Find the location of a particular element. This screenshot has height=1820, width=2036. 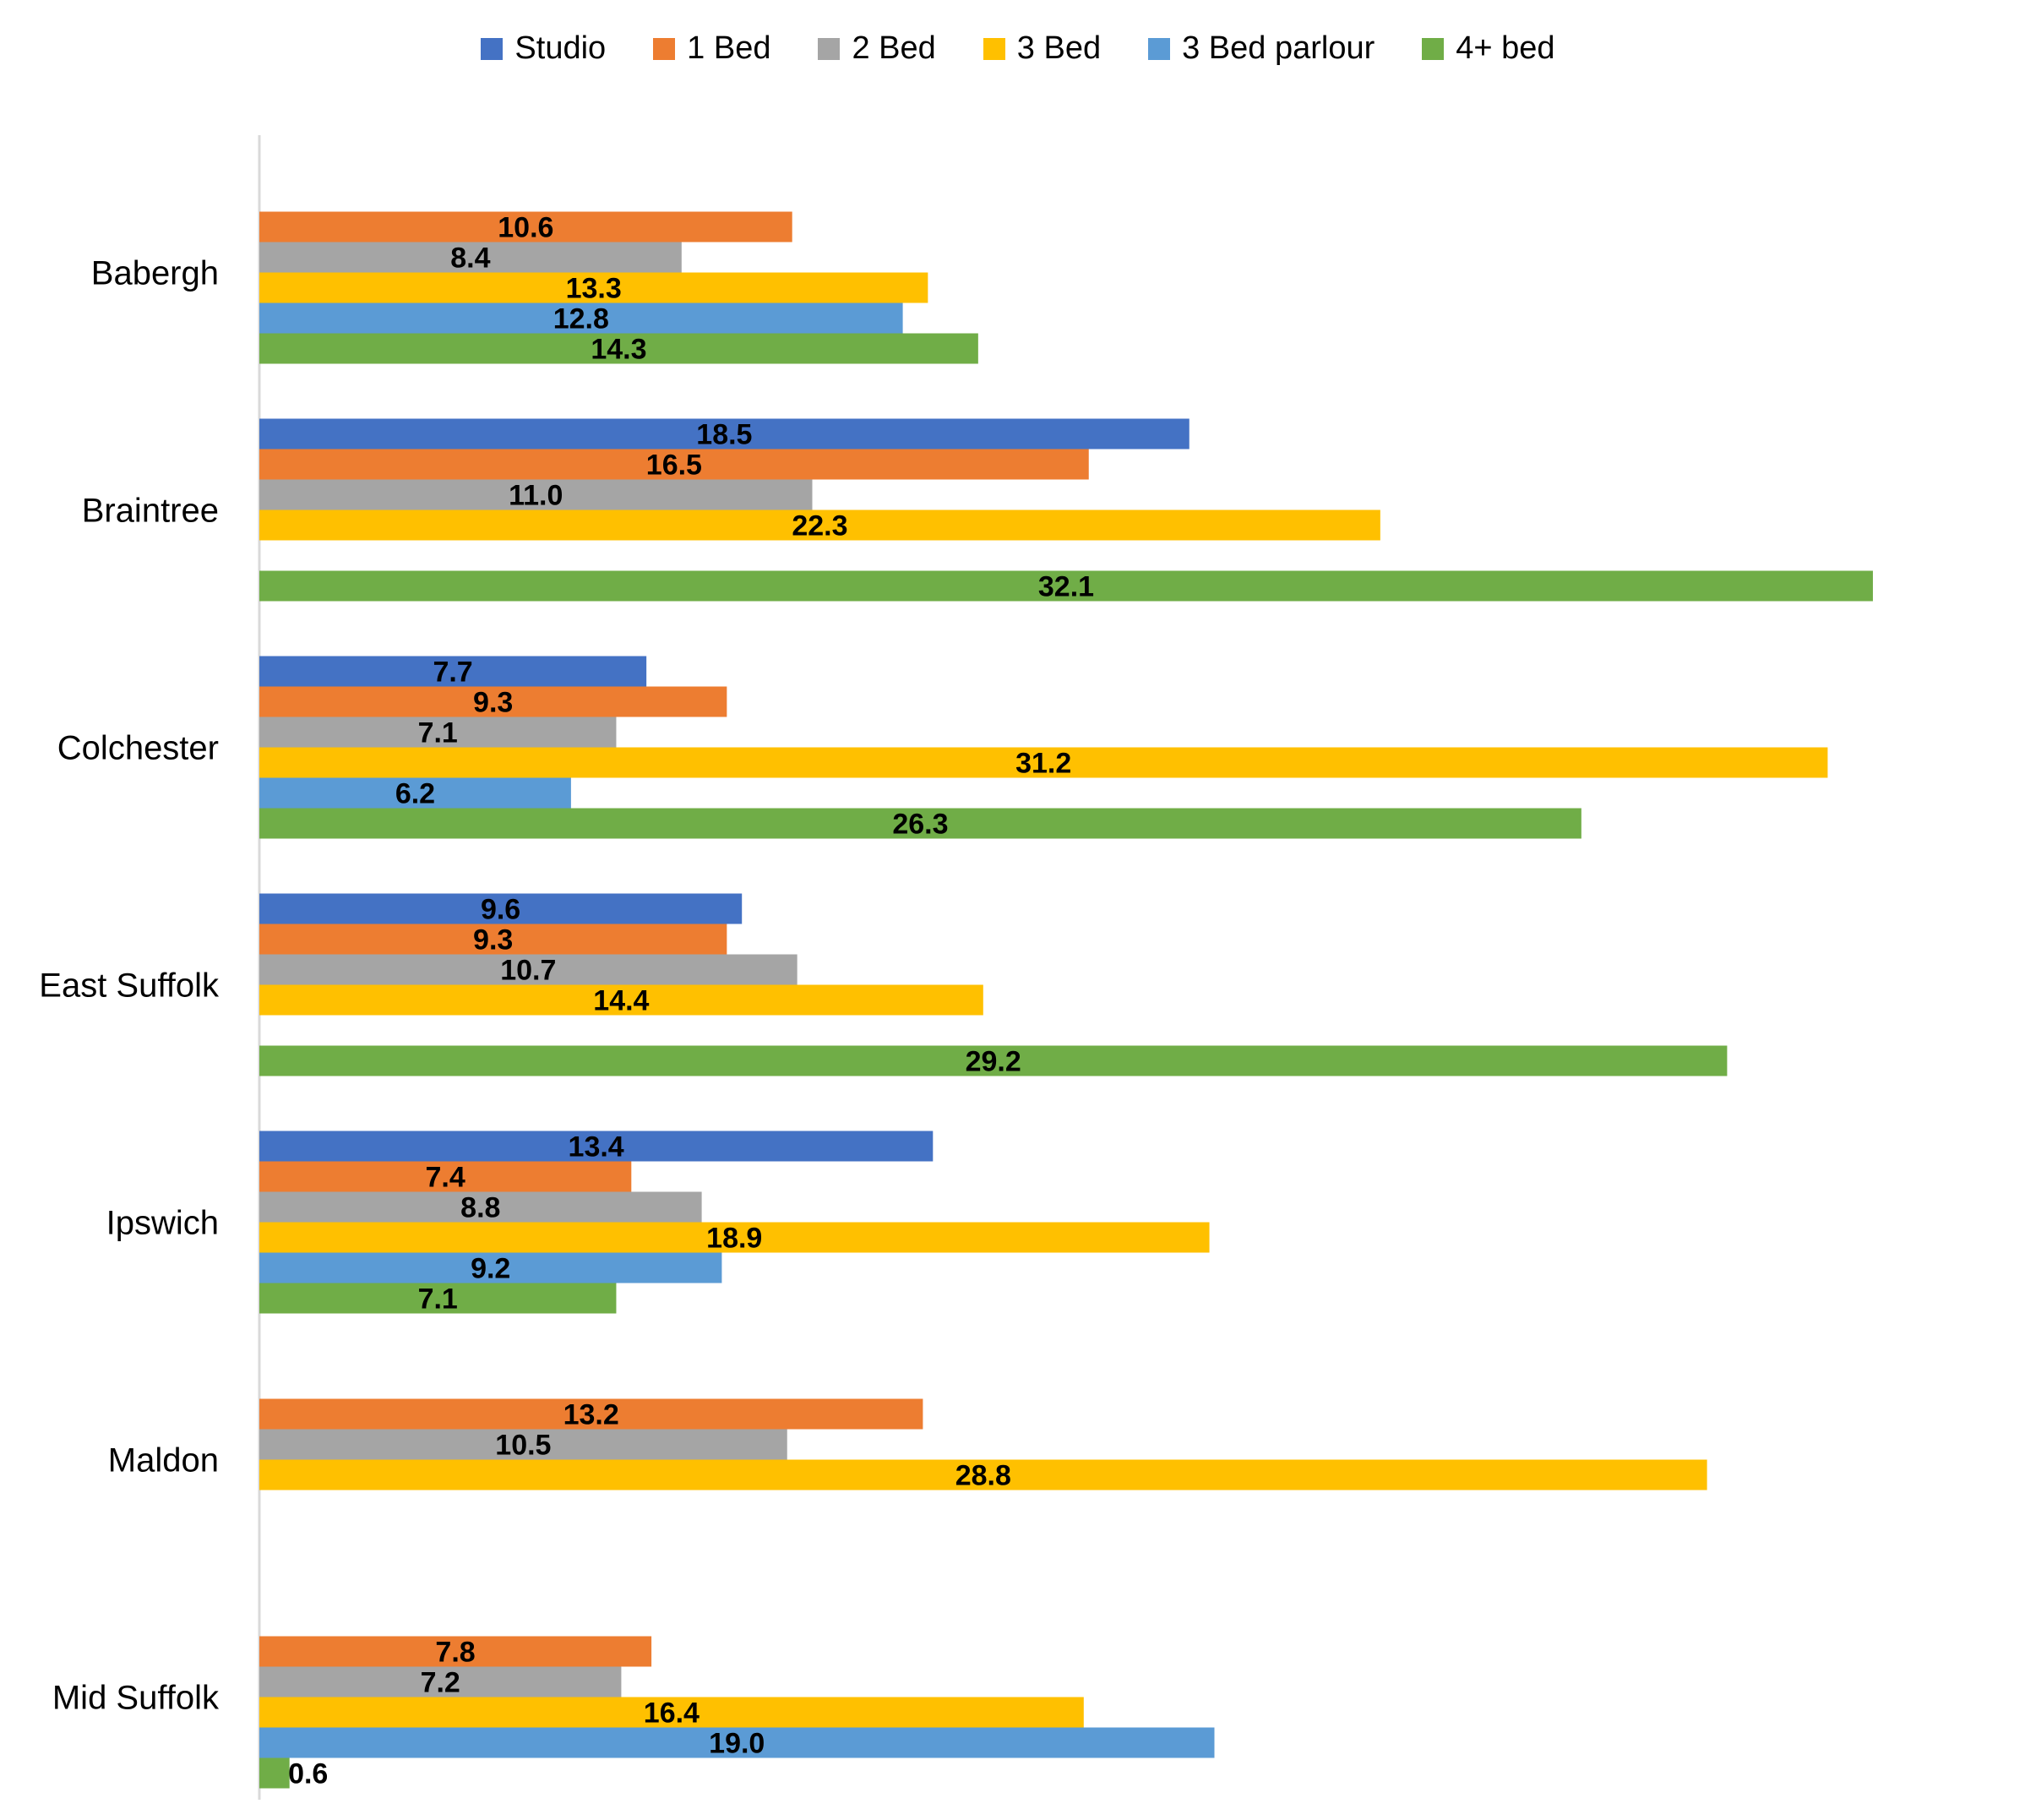

data-label-maldon-3-bed: 28.8 is located at coordinates (983, 1476).